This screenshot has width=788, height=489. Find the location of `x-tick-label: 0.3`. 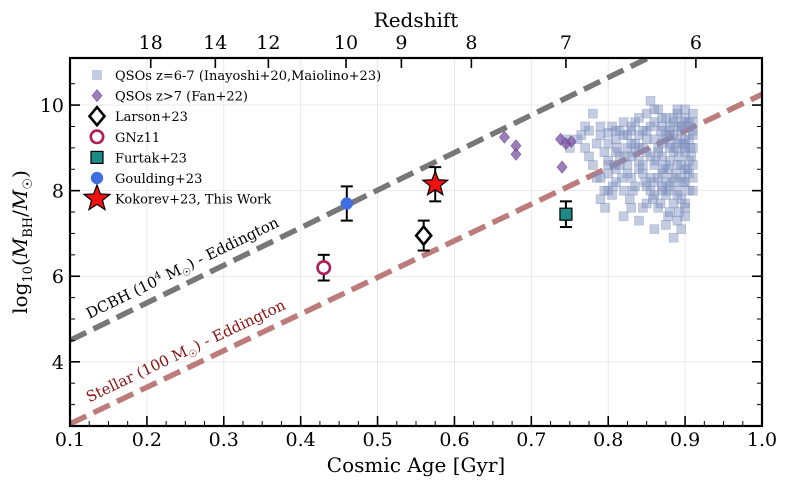

x-tick-label: 0.3 is located at coordinates (224, 440).